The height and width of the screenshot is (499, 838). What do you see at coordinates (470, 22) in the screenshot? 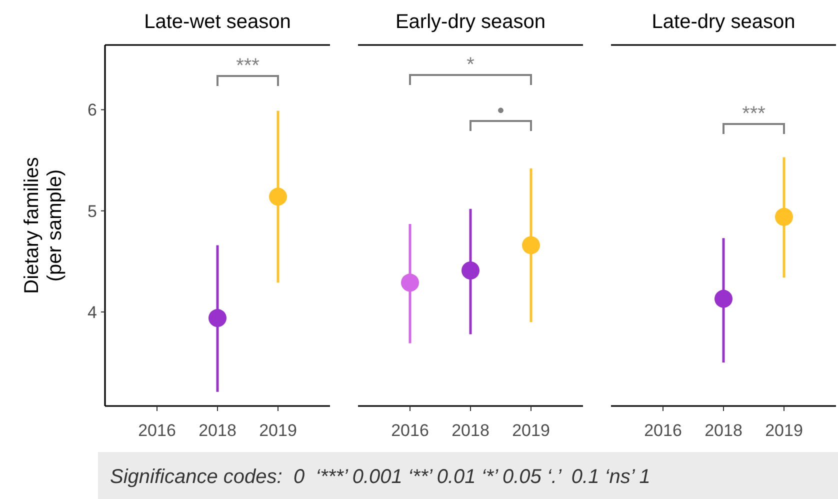
I see `chart-title: Early-dry season` at bounding box center [470, 22].